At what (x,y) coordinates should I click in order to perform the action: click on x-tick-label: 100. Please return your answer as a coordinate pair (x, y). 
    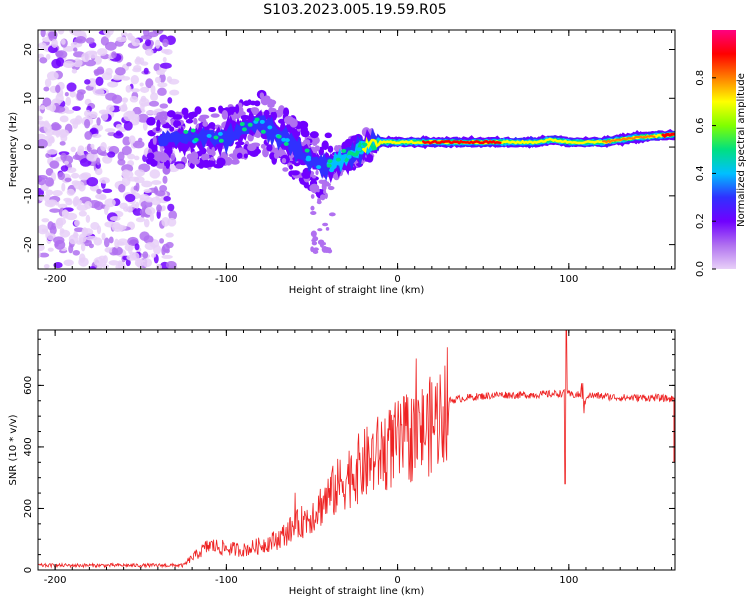
    Looking at the image, I should click on (568, 580).